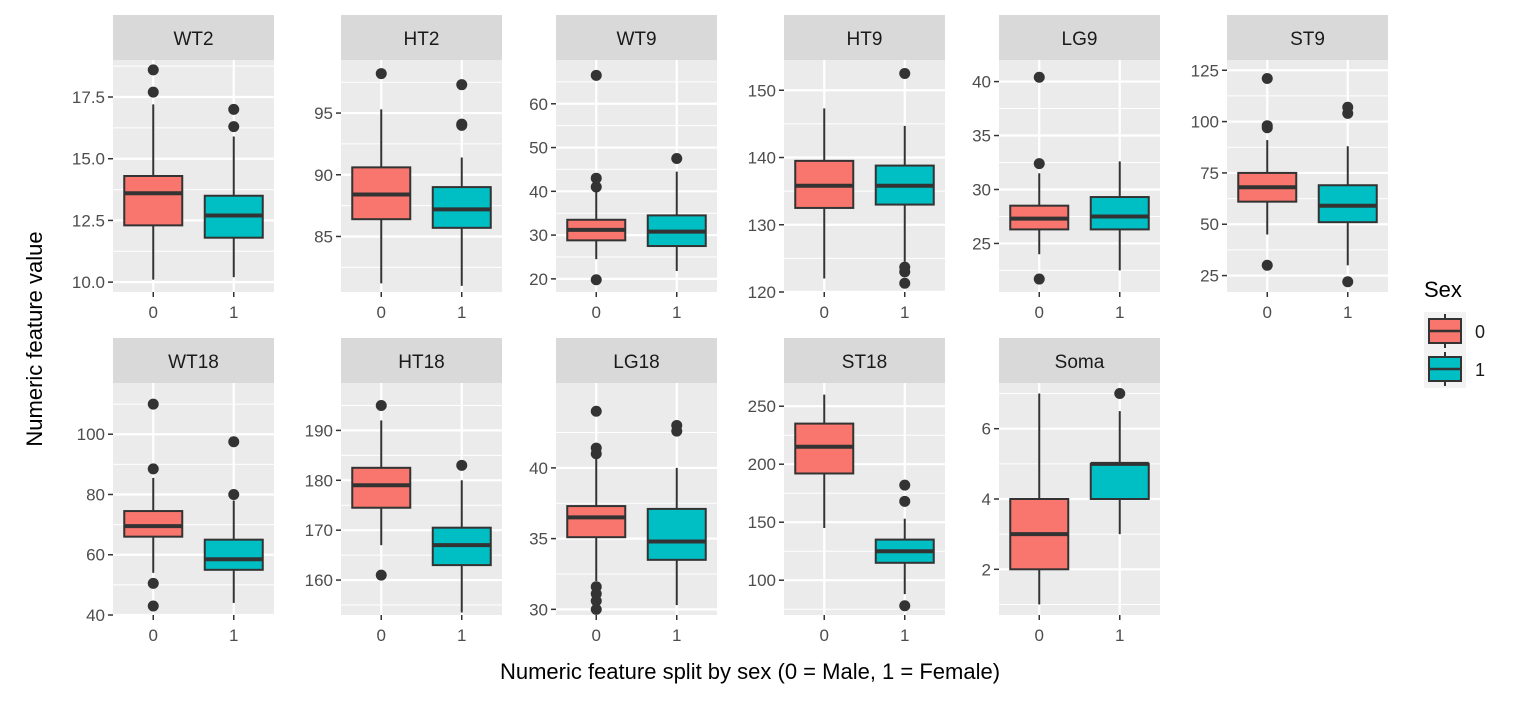 The image size is (1536, 705). Describe the element at coordinates (762, 90) in the screenshot. I see `y-tick-label: 150` at that location.